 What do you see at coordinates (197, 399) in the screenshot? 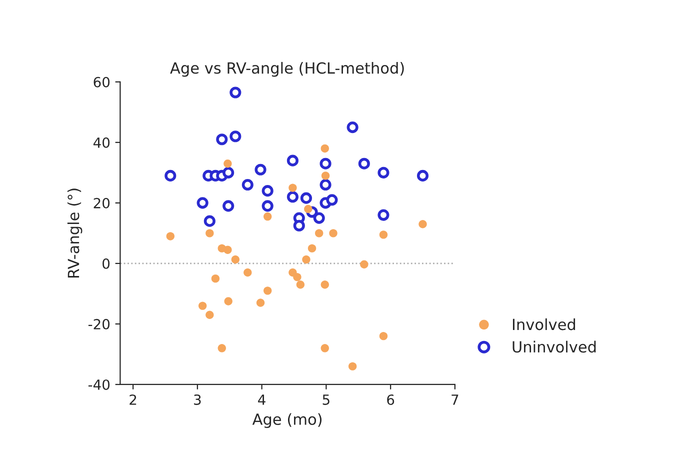
I see `x-tick-label: 3` at bounding box center [197, 399].